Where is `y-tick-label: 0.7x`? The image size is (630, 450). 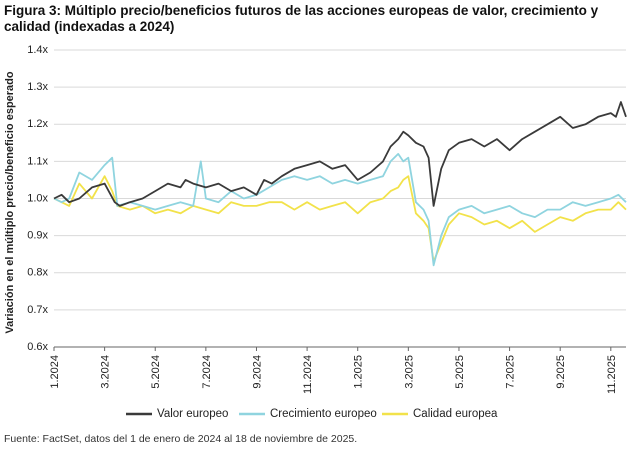 y-tick-label: 0.7x is located at coordinates (37, 310).